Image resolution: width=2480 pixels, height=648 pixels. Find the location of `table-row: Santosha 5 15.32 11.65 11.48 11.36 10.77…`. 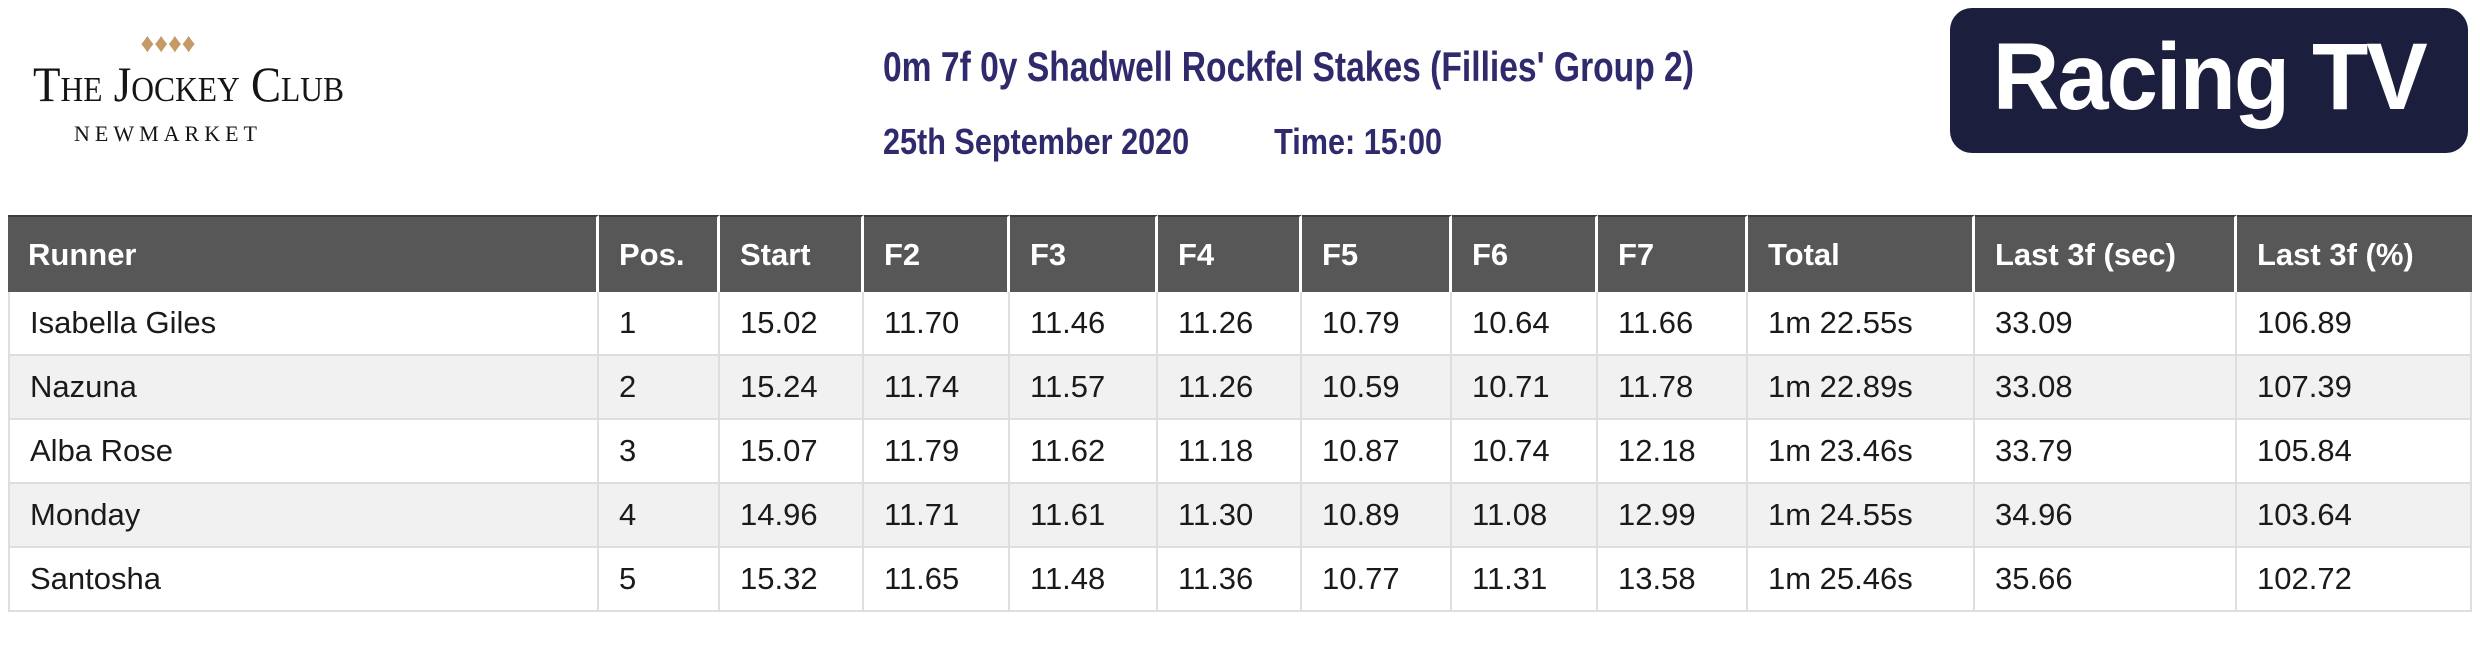

table-row: Santosha 5 15.32 11.65 11.48 11.36 10.77… is located at coordinates (1240, 580).